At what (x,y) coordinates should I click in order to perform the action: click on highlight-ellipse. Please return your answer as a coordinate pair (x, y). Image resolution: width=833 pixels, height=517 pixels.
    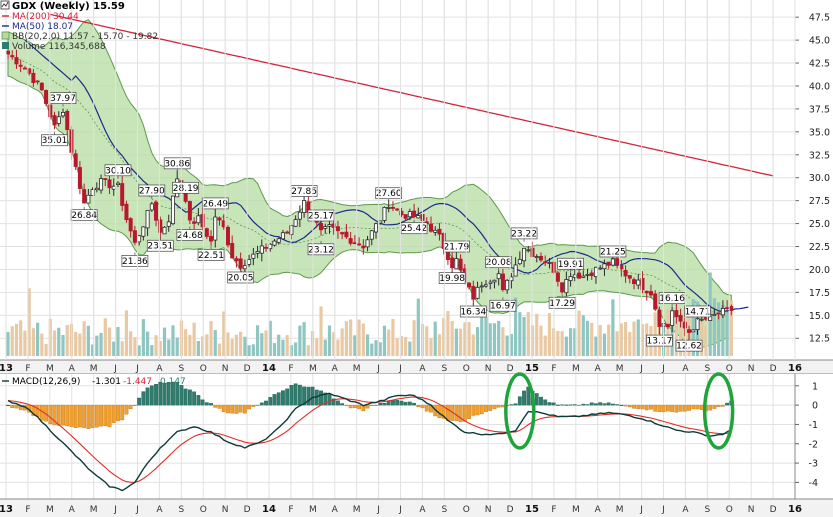
    Looking at the image, I should click on (718, 411).